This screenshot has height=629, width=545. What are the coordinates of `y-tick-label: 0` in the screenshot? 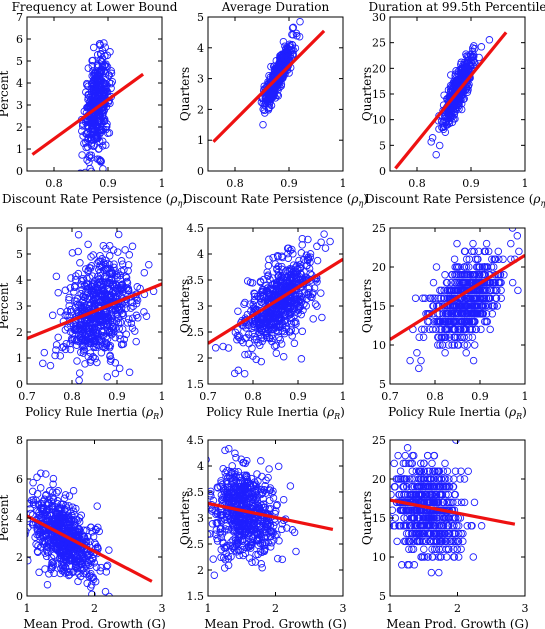 It's located at (19, 171).